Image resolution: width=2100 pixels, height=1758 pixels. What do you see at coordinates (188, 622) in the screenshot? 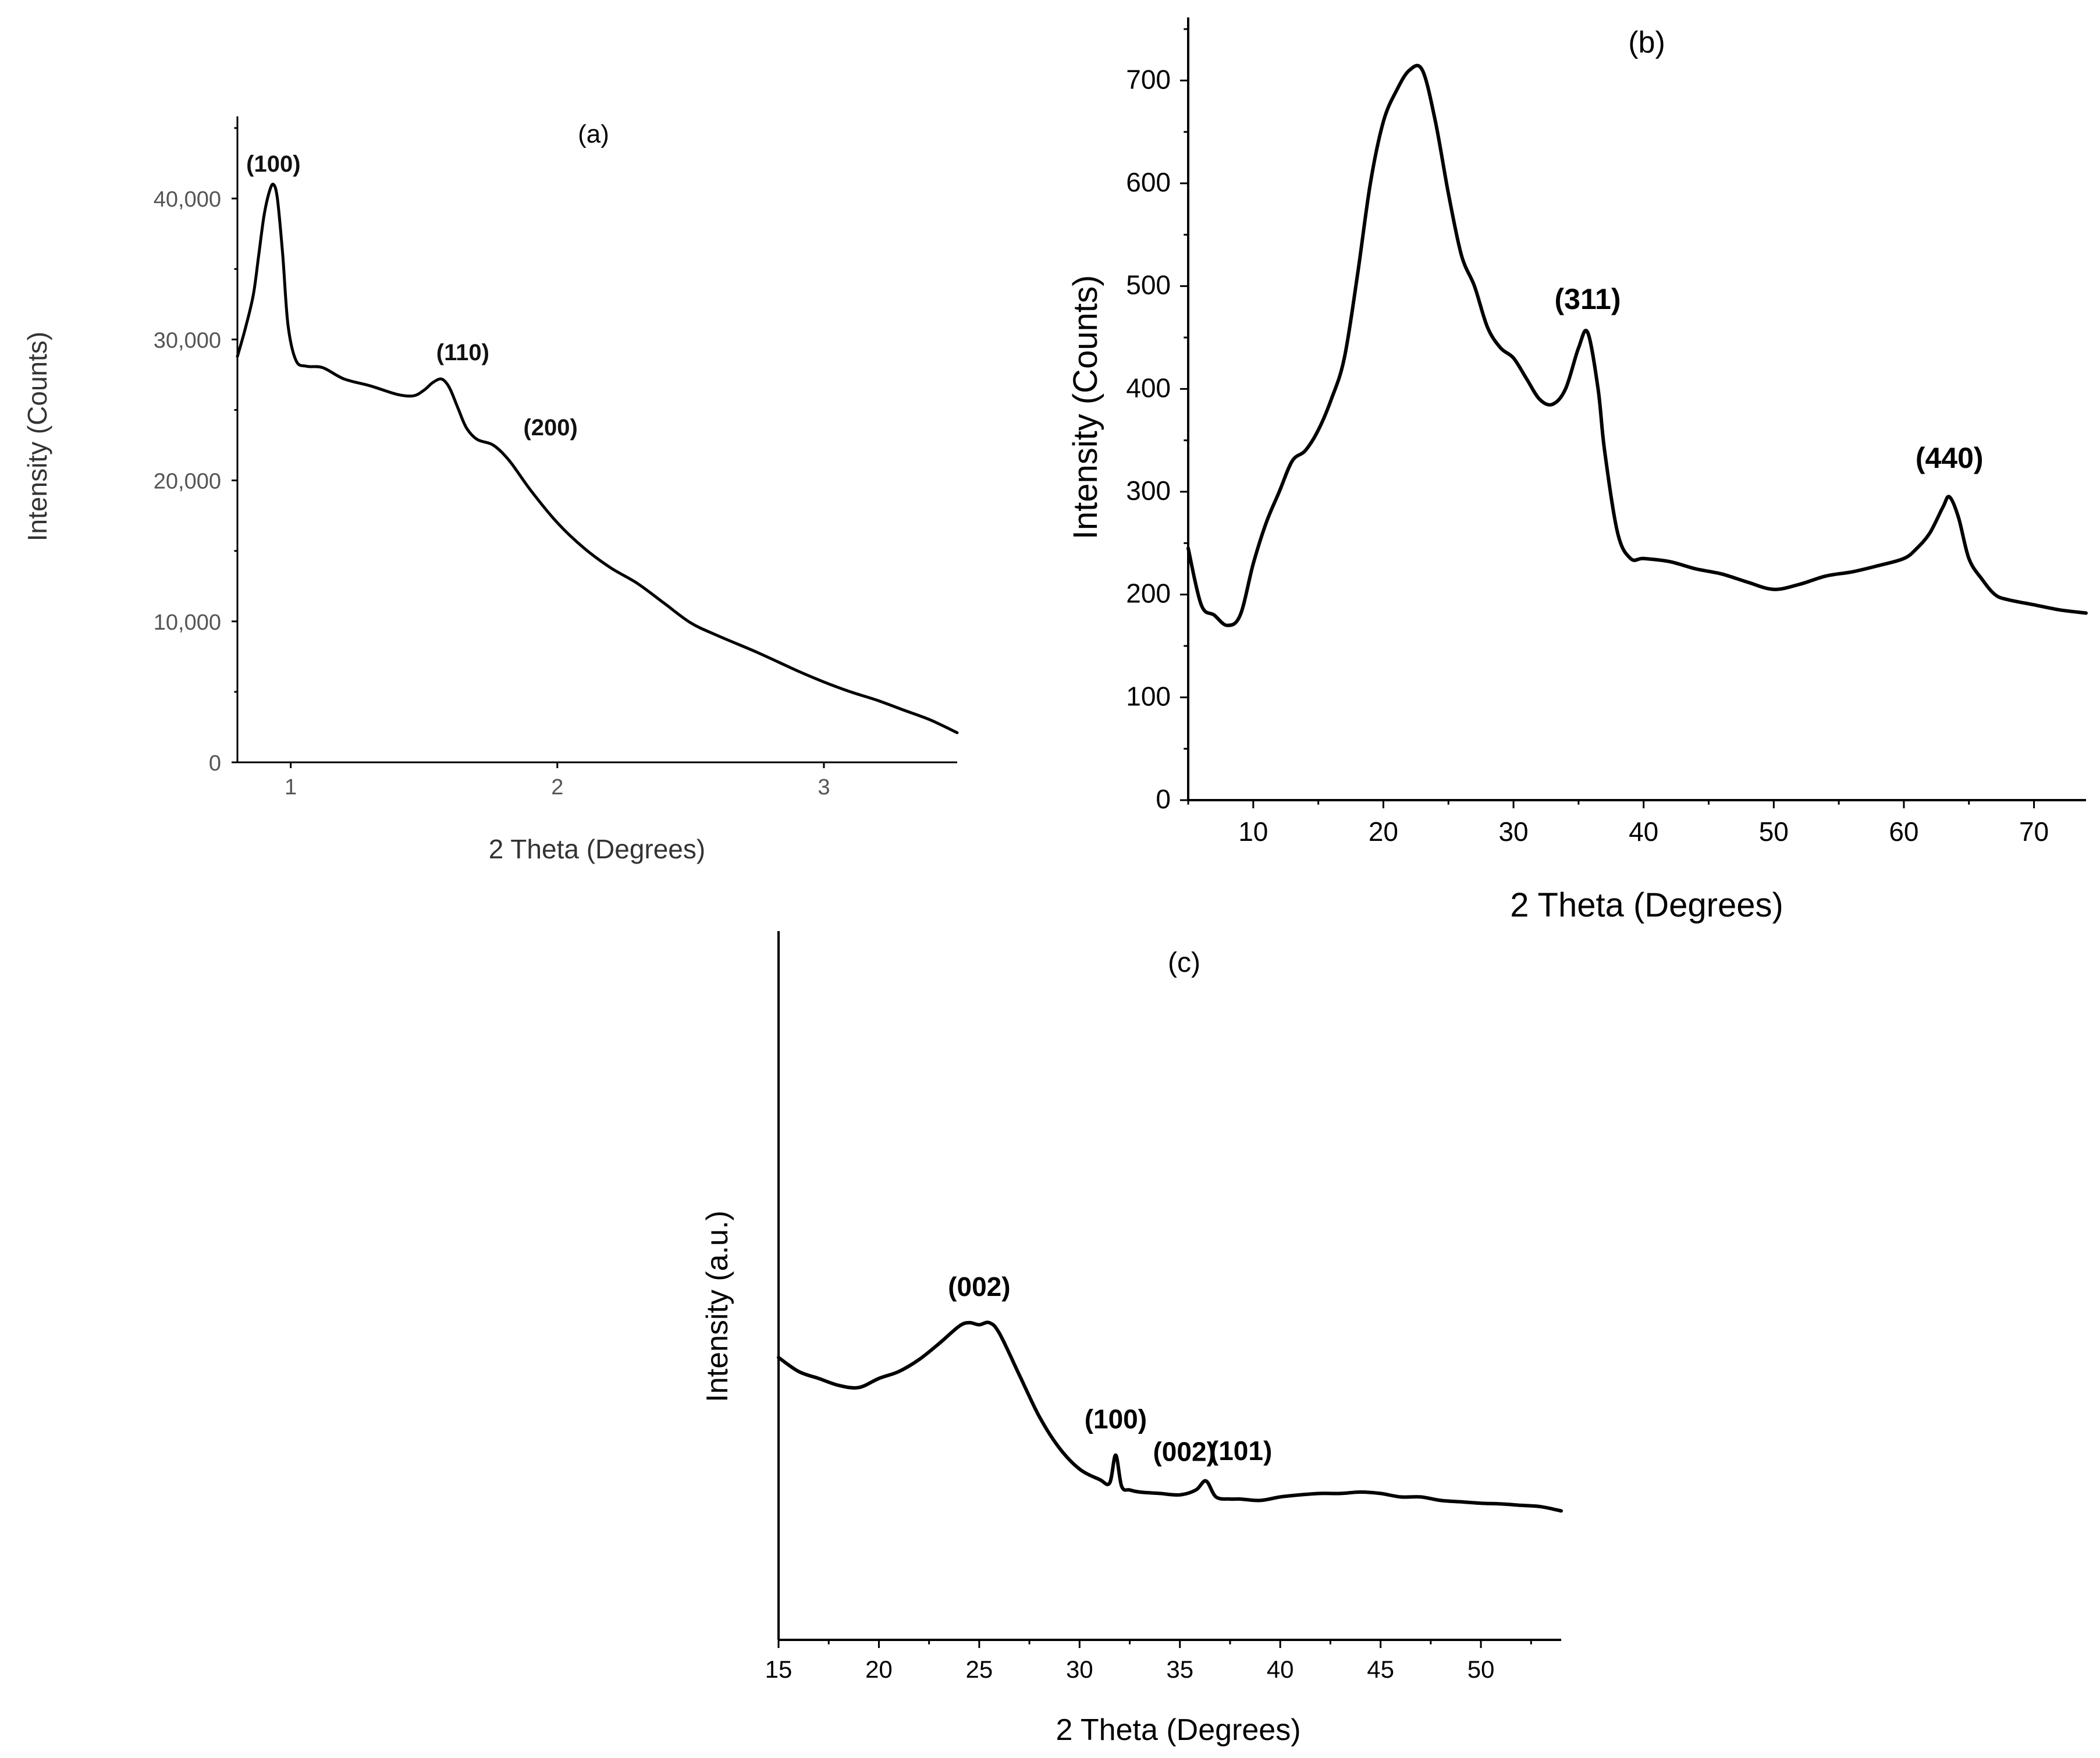
I see `y-tick-label: 10,000` at bounding box center [188, 622].